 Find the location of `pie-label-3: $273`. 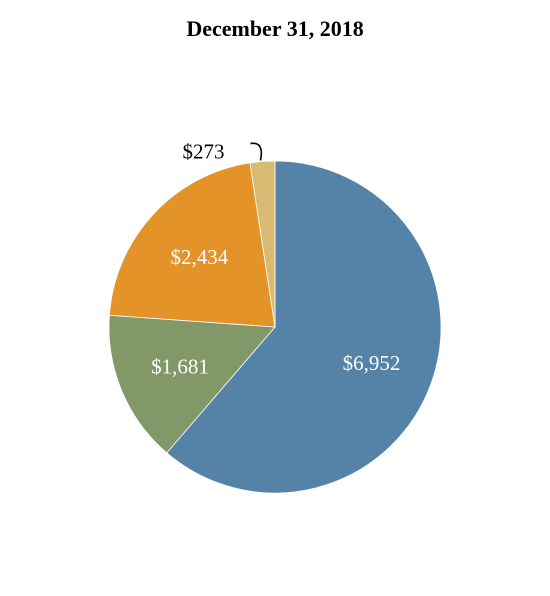

pie-label-3: $273 is located at coordinates (203, 151).